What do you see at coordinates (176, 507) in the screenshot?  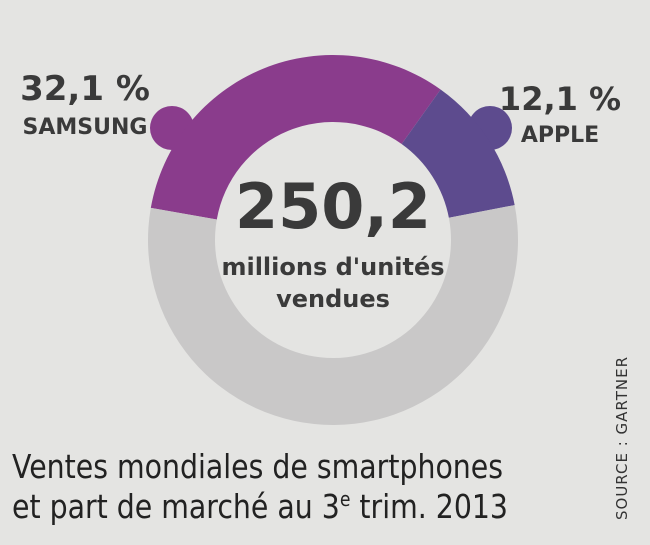 I see `title-text: et part de marché au 3` at bounding box center [176, 507].